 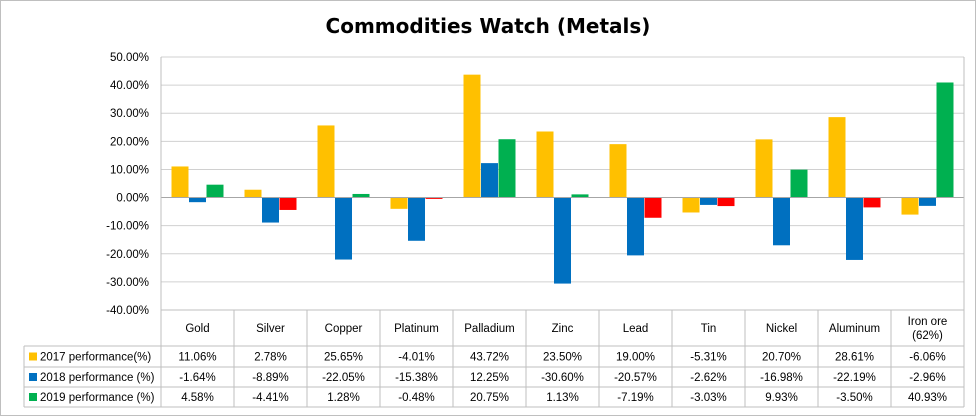 What do you see at coordinates (489, 329) in the screenshot?
I see `x-tick-label: Palladium` at bounding box center [489, 329].